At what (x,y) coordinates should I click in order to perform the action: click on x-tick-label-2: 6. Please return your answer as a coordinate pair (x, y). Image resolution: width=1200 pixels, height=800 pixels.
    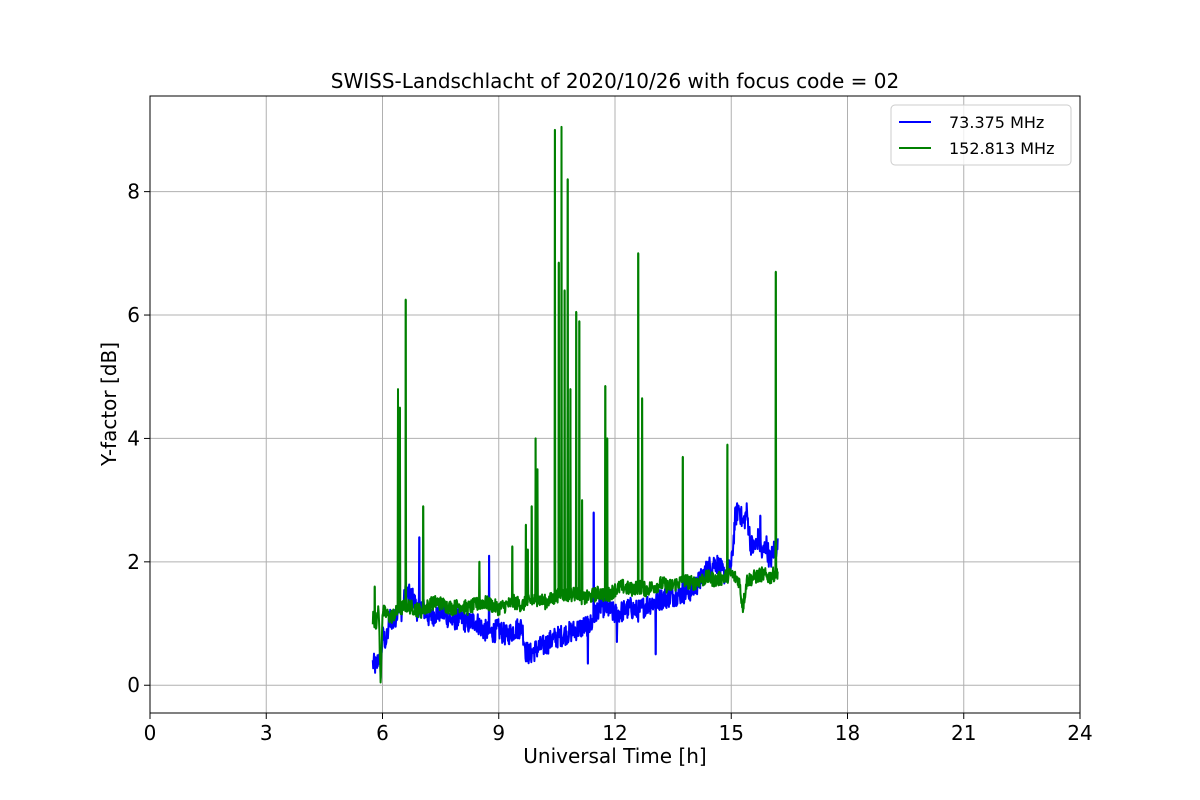
    Looking at the image, I should click on (382, 733).